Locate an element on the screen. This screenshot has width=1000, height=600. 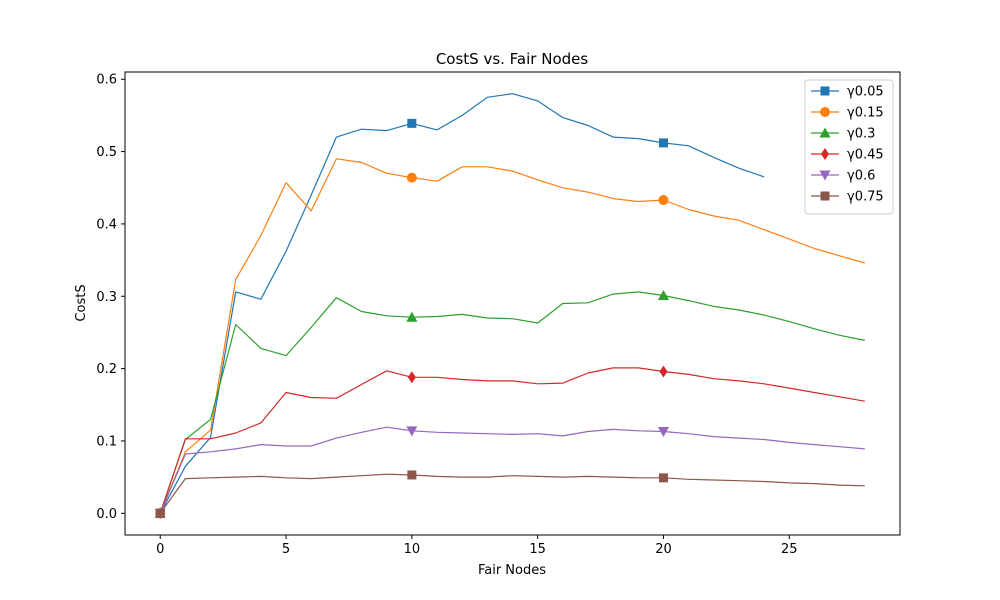
legend-label: γ0.05 is located at coordinates (865, 92).